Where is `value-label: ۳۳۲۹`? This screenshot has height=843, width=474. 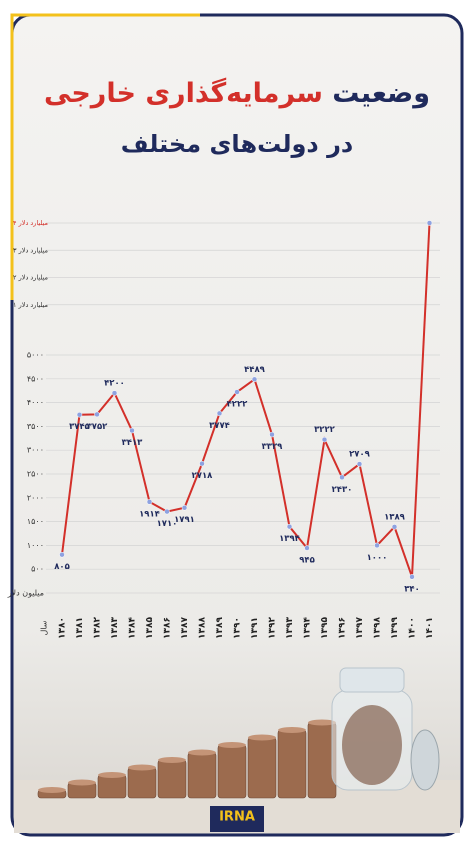
value-label: ۳۳۲۹ is located at coordinates (273, 447).